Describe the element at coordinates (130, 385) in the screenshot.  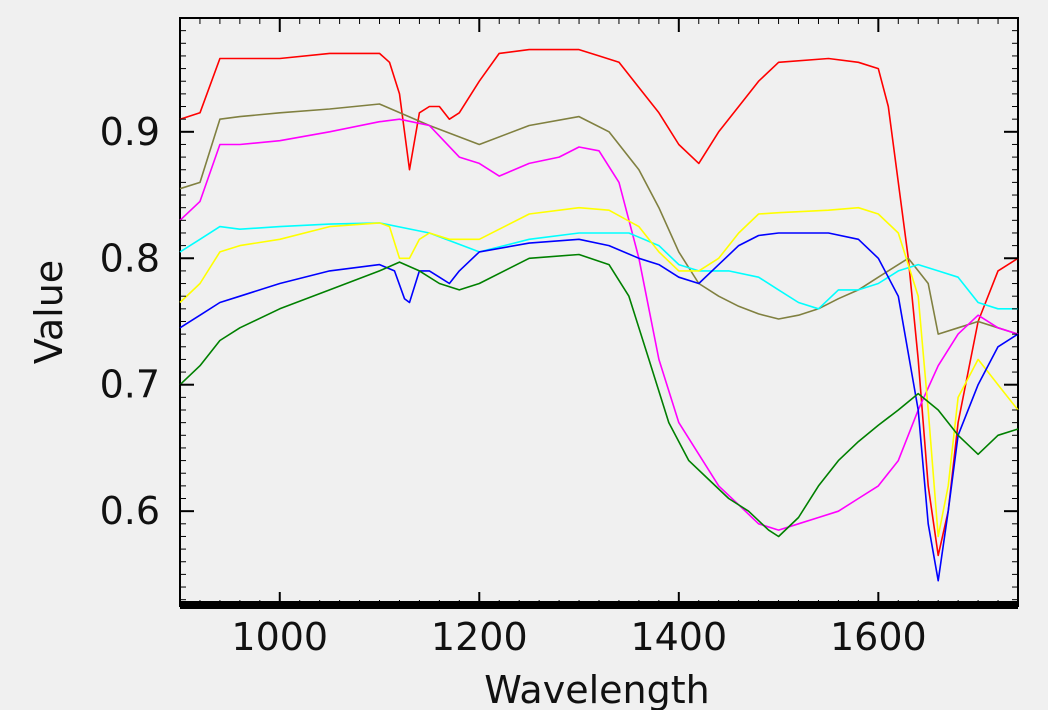
I see `y-tick-label: 0.7` at that location.